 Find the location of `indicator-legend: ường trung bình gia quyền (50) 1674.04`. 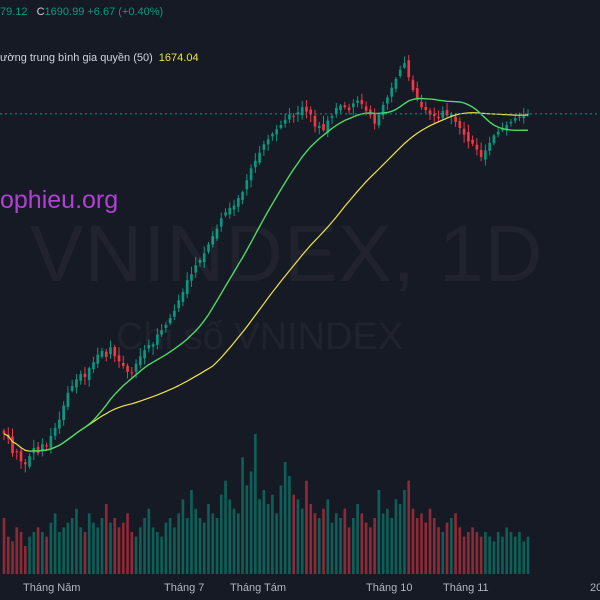

indicator-legend: ường trung bình gia quyền (50) 1674.04 is located at coordinates (99, 58).